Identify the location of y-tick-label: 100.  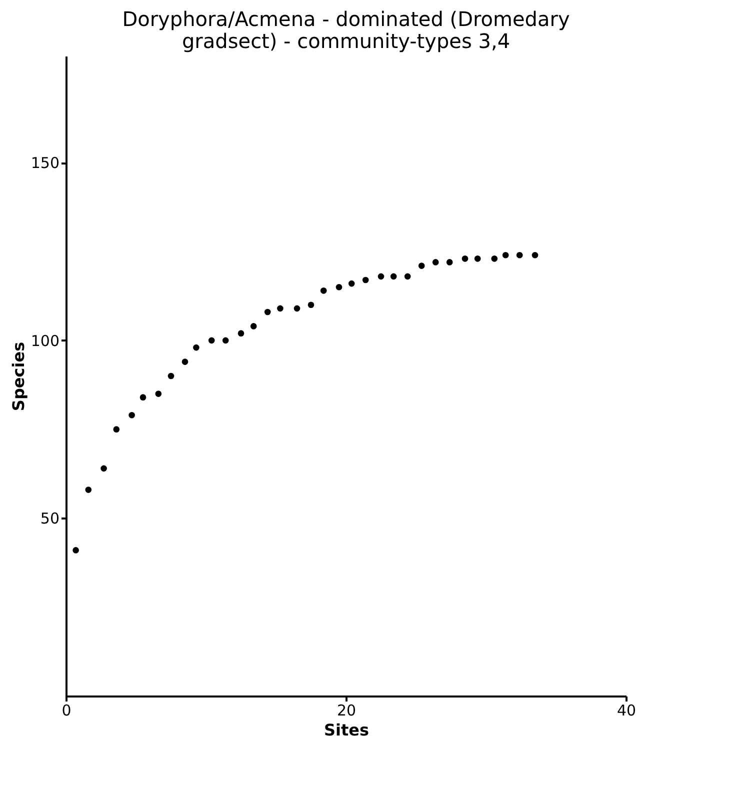
(45, 341).